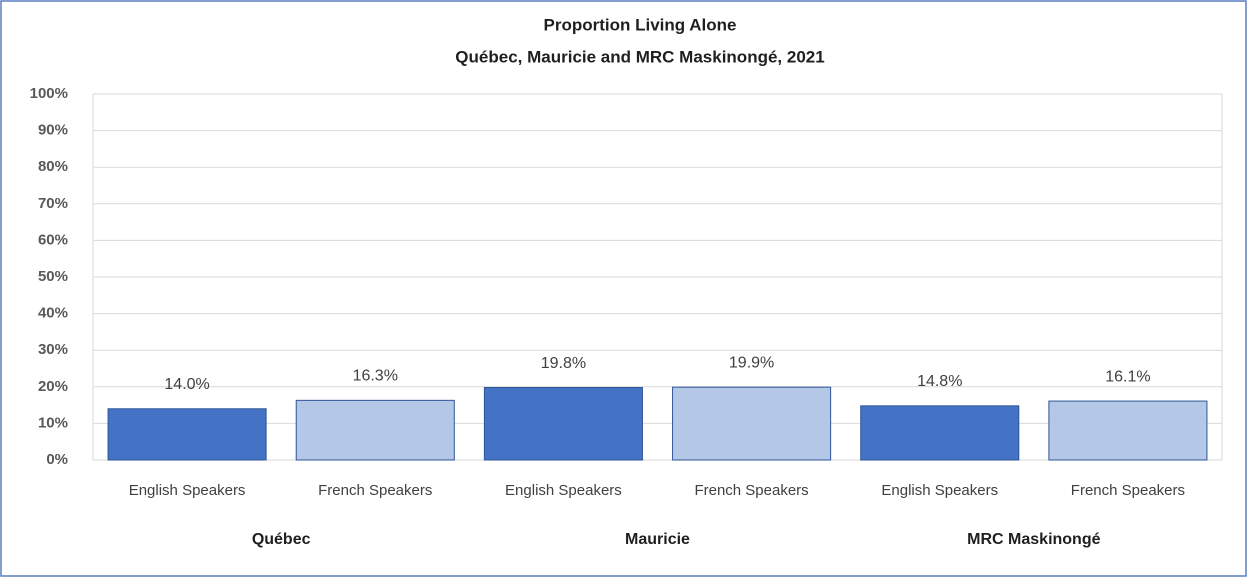  What do you see at coordinates (53, 422) in the screenshot?
I see `y-tick-label: 10%` at bounding box center [53, 422].